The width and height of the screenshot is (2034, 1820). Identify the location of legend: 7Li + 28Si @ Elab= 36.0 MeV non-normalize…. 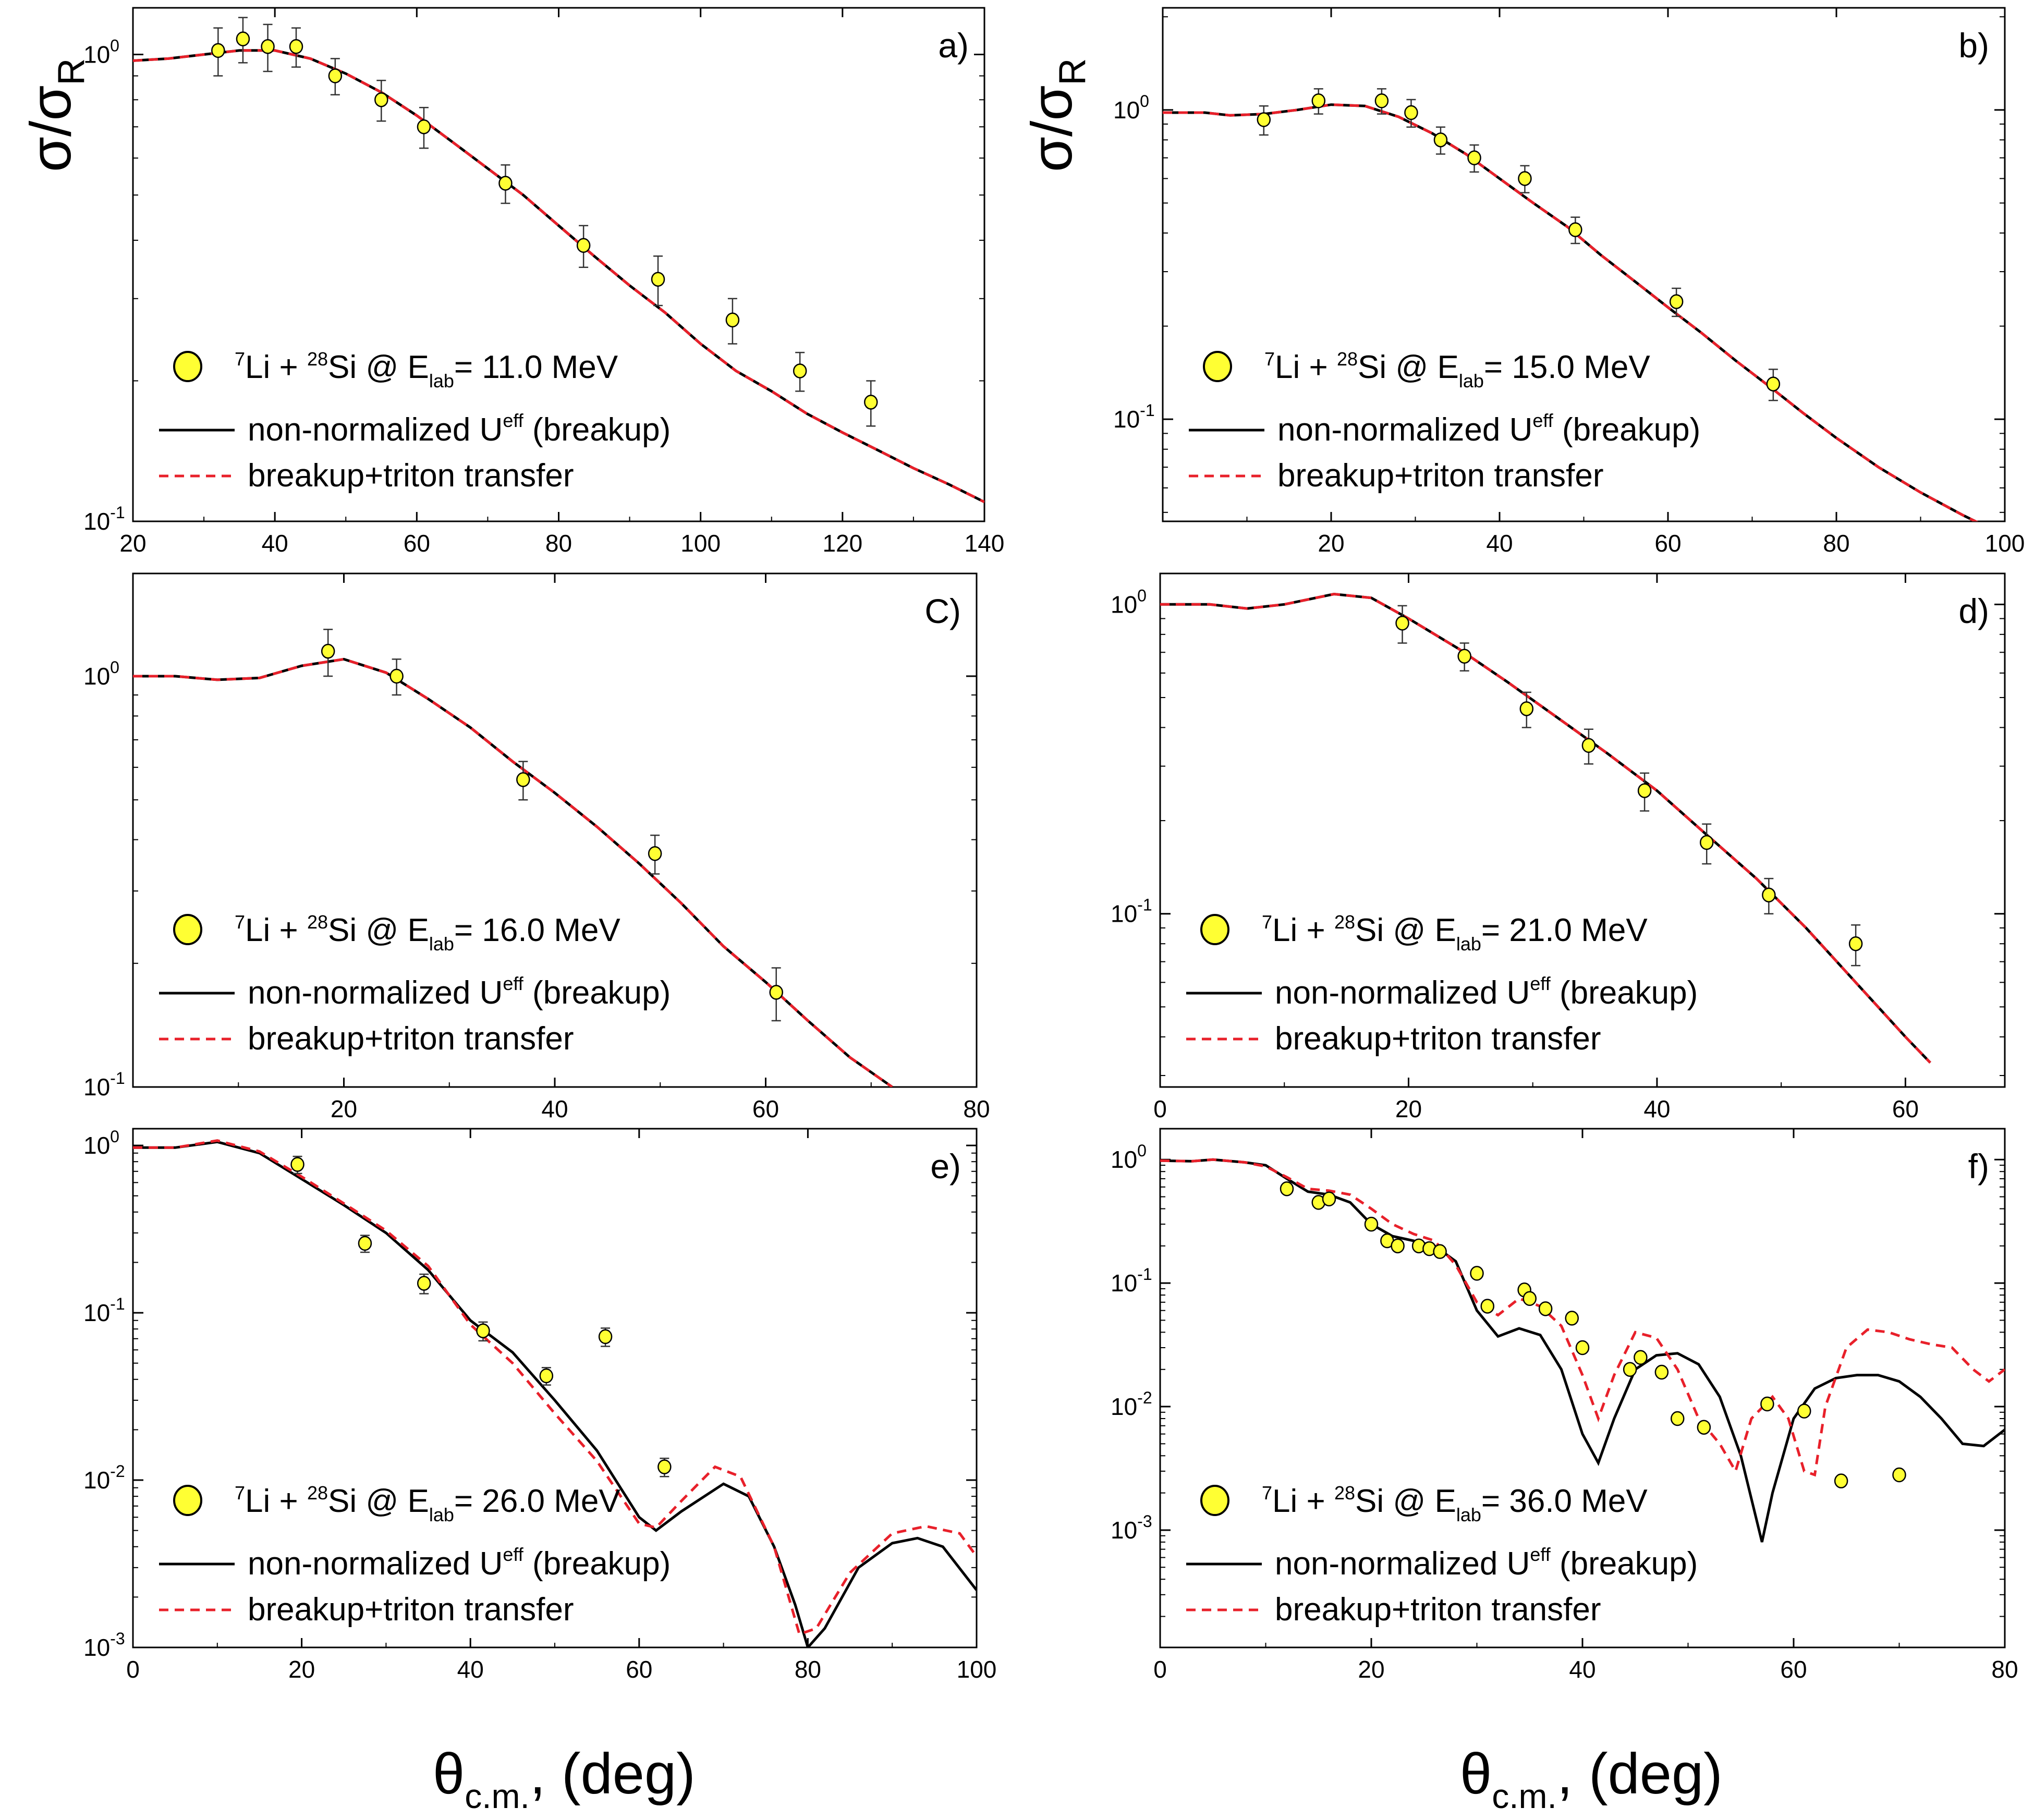
(1442, 1555).